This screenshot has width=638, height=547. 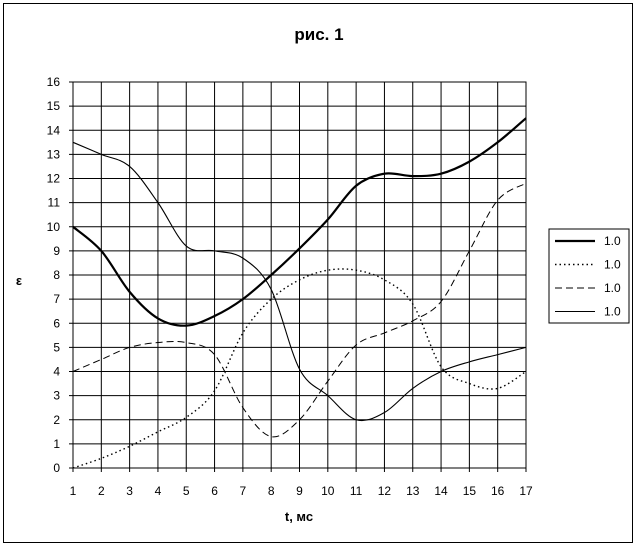 I want to click on y-tick-label: 7, so click(x=56, y=299).